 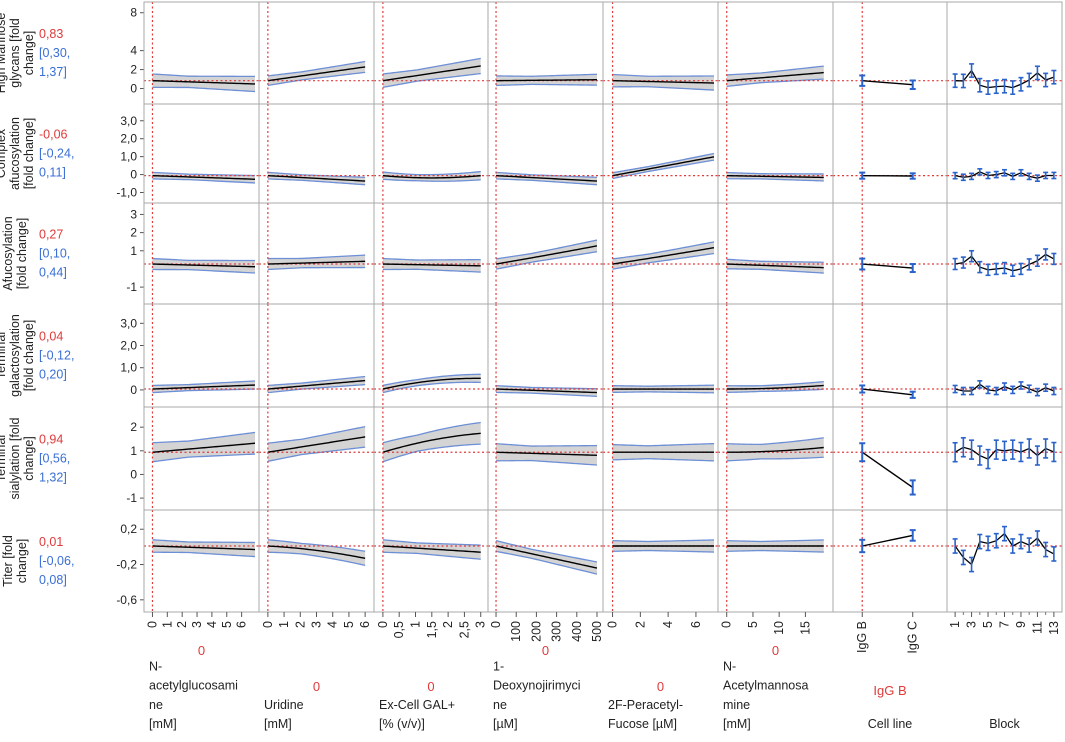 What do you see at coordinates (126, 565) in the screenshot?
I see `y-tick-label: -0,2` at bounding box center [126, 565].